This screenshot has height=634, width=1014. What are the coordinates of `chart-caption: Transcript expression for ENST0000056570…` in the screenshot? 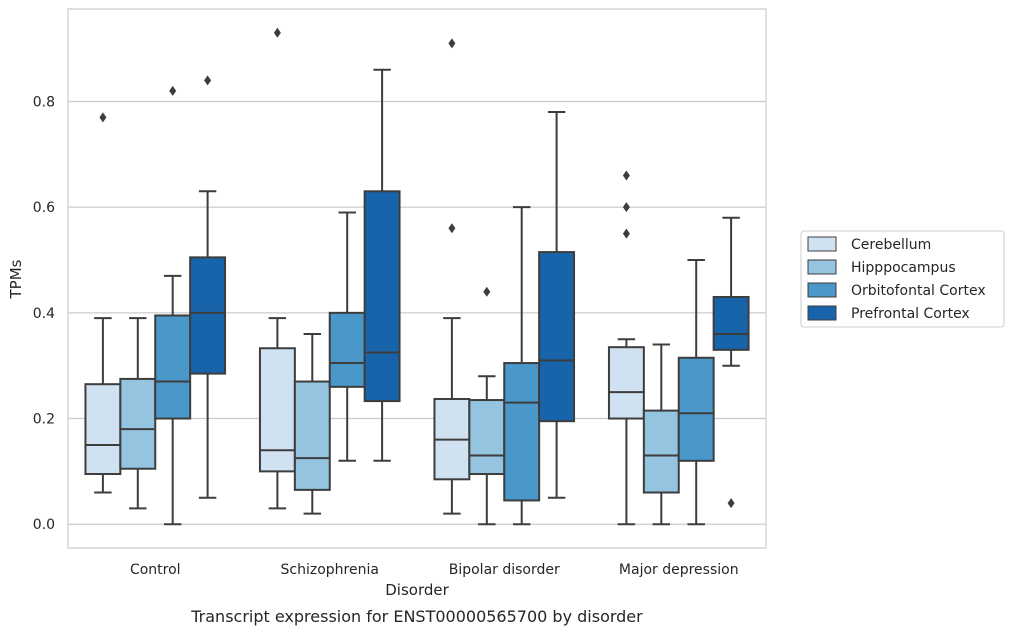 It's located at (416, 616).